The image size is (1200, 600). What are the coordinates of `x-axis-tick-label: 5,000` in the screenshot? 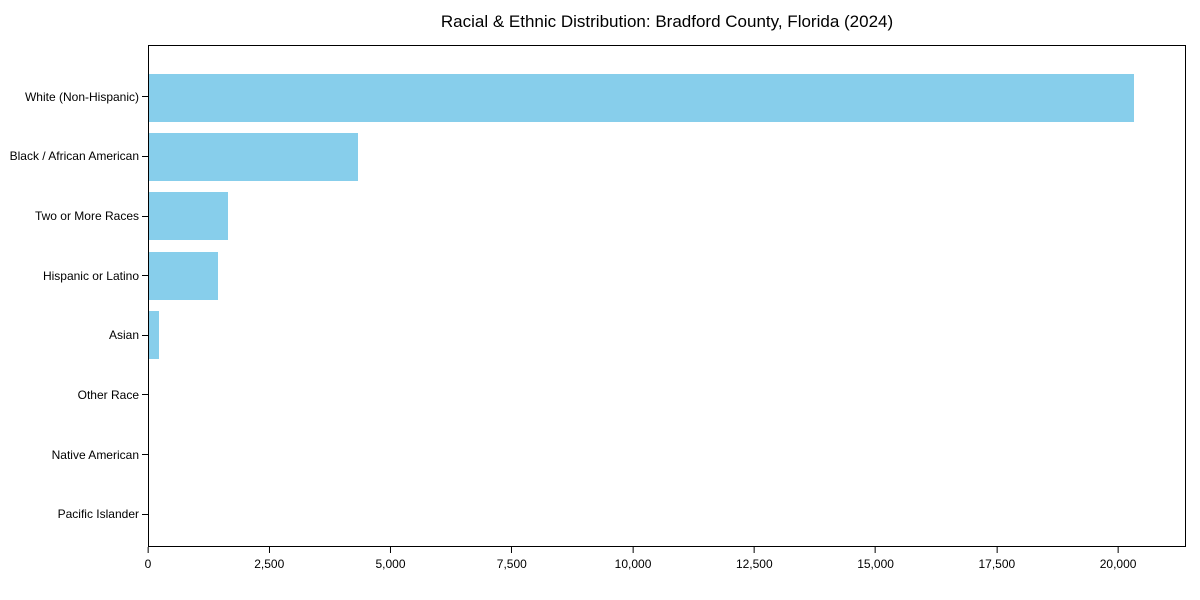 It's located at (390, 564).